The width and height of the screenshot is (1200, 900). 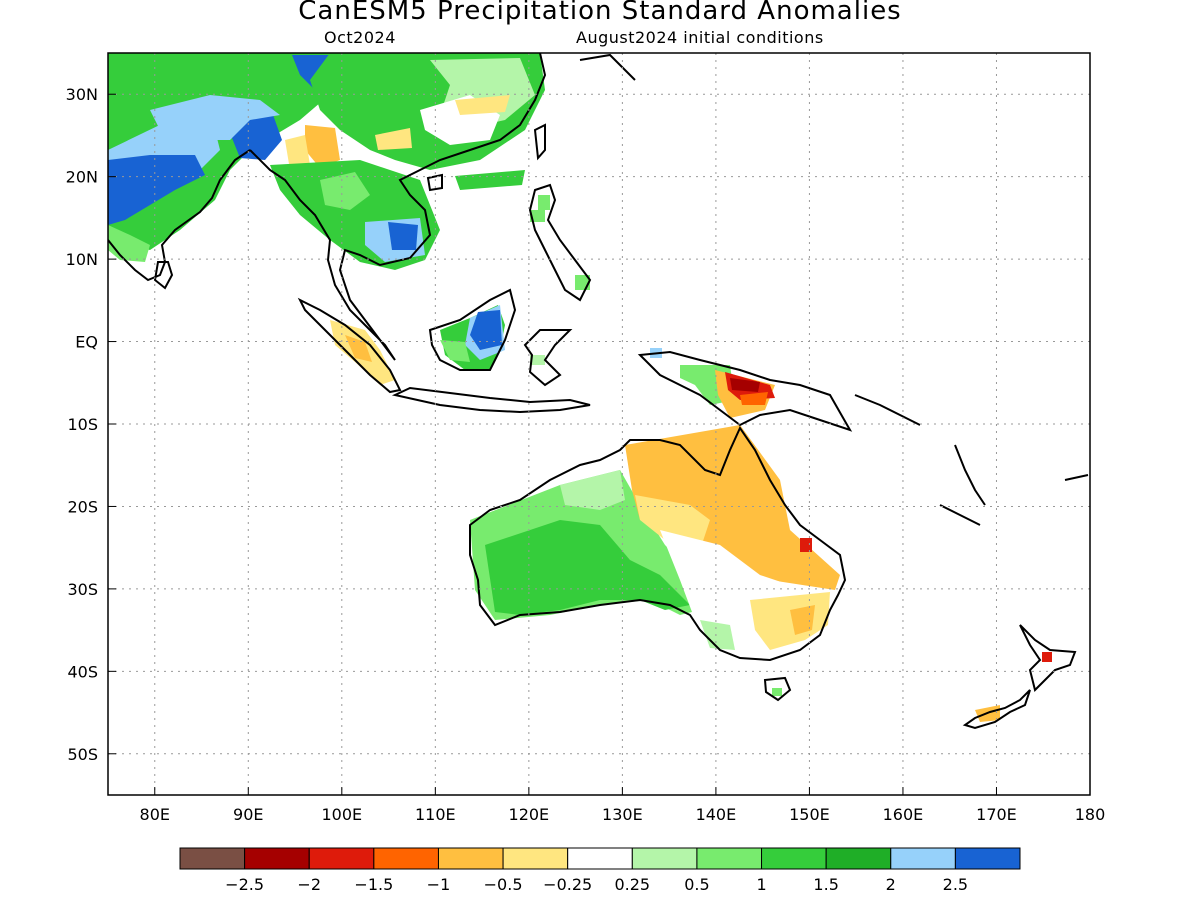 I want to click on lon-tick-label: 150E, so click(x=809, y=814).